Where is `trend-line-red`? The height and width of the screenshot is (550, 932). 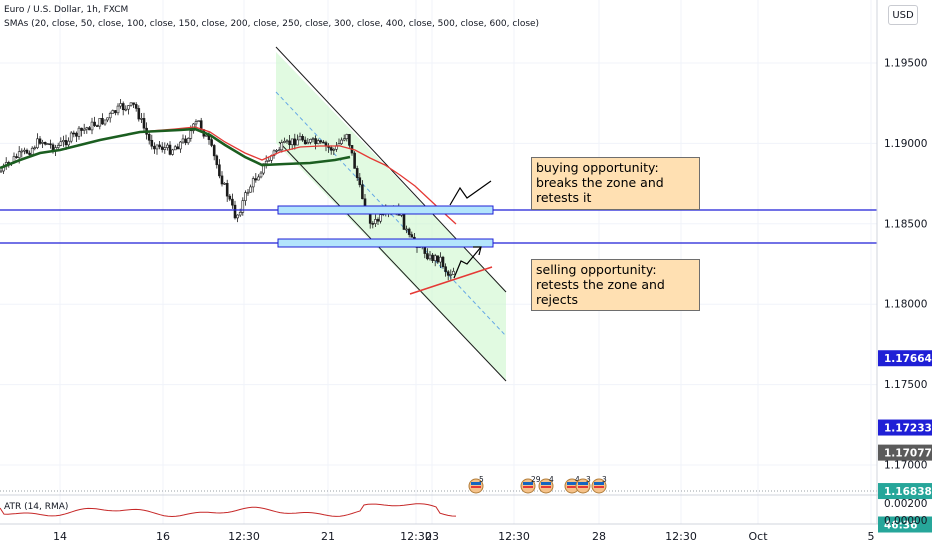 trend-line-red is located at coordinates (451, 280).